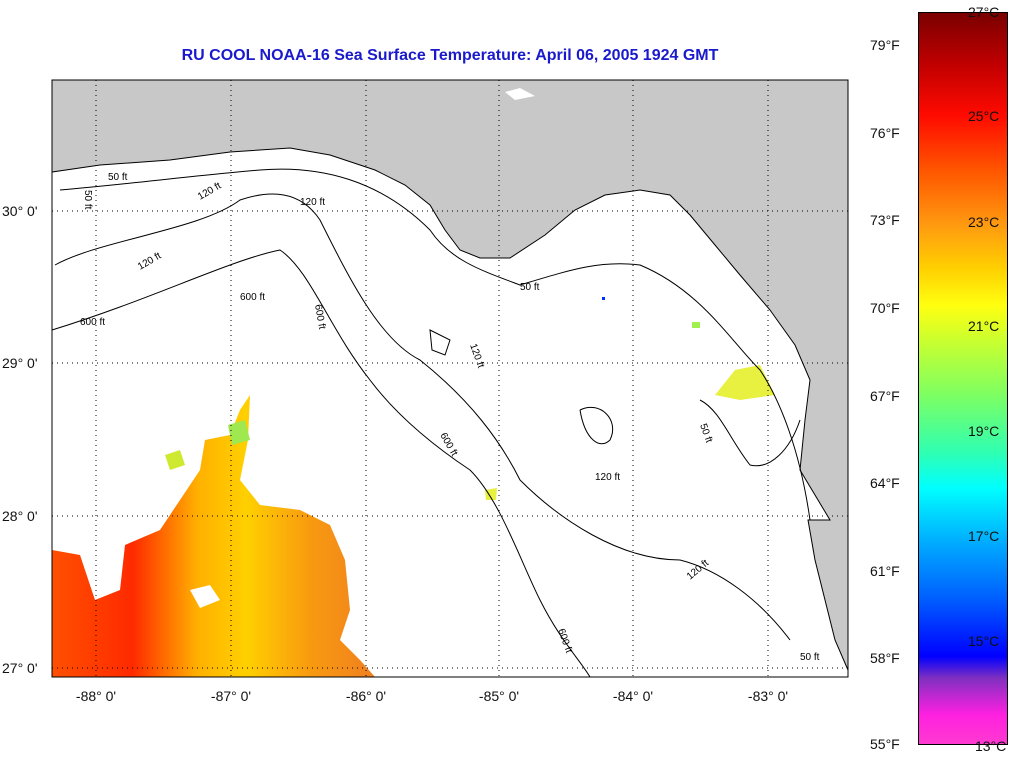 The image size is (1016, 761). What do you see at coordinates (885, 396) in the screenshot?
I see `colorbar-f-label: 67°F` at bounding box center [885, 396].